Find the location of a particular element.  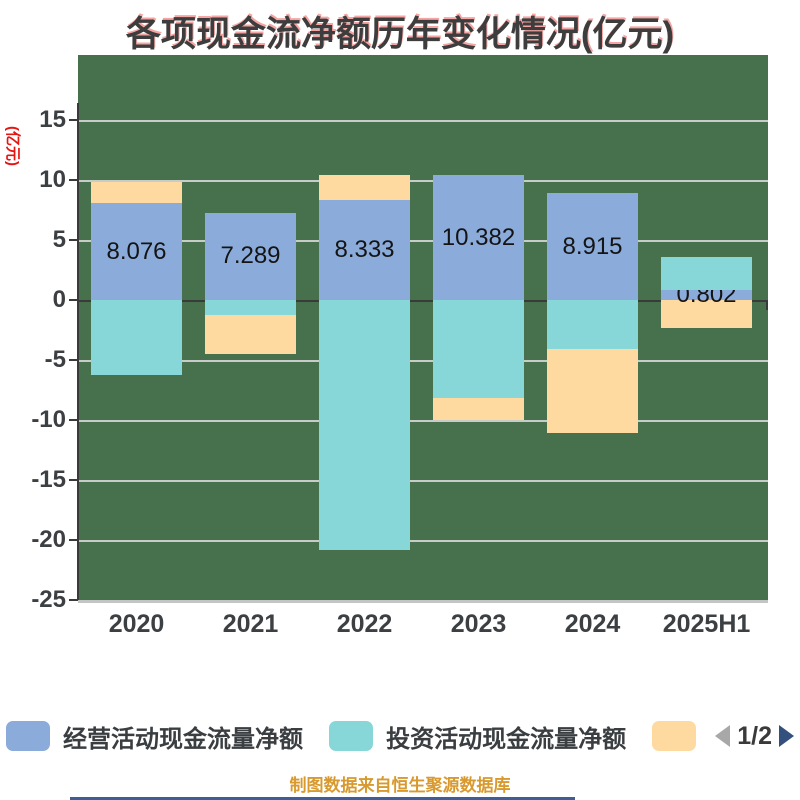

bar-2021-operating-cashflow is located at coordinates (250, 256).